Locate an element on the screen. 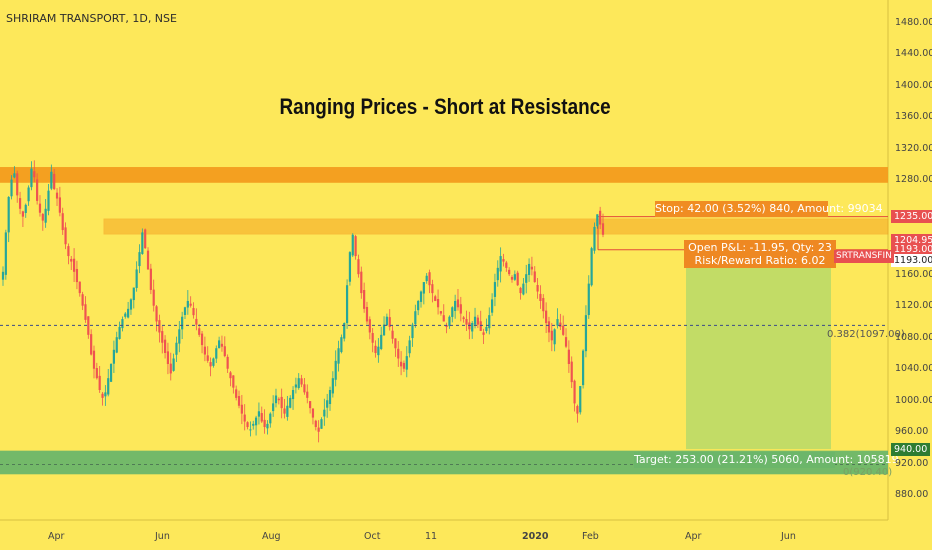 The height and width of the screenshot is (550, 932). chart-title-annotation: Ranging Prices - Short at Resistance is located at coordinates (445, 106).